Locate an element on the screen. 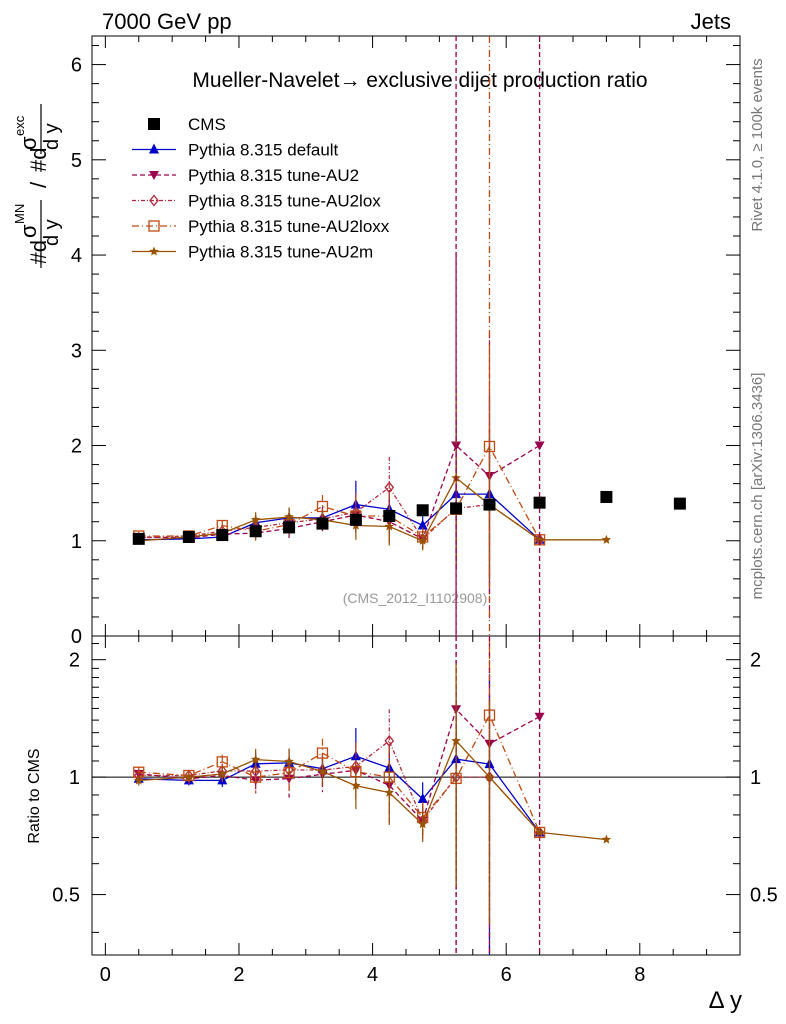 Image resolution: width=786 pixels, height=1024 pixels. legend-label: Pythia 8.315 tune-AU2m is located at coordinates (280, 252).